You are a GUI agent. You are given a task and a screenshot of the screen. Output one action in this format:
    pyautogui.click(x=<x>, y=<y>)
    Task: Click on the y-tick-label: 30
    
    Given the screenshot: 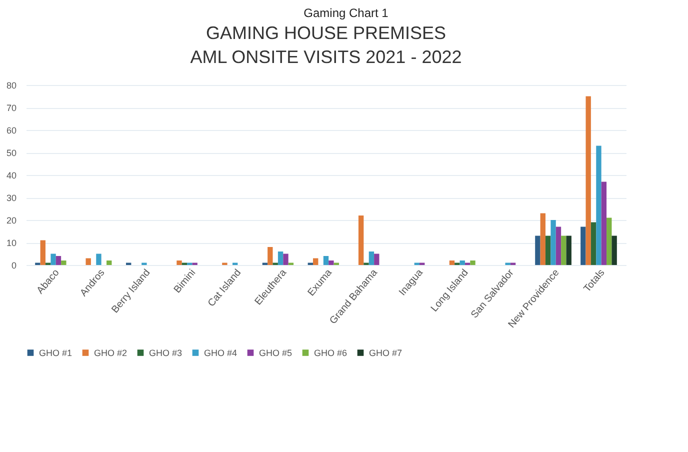 What is the action you would take?
    pyautogui.click(x=11, y=198)
    